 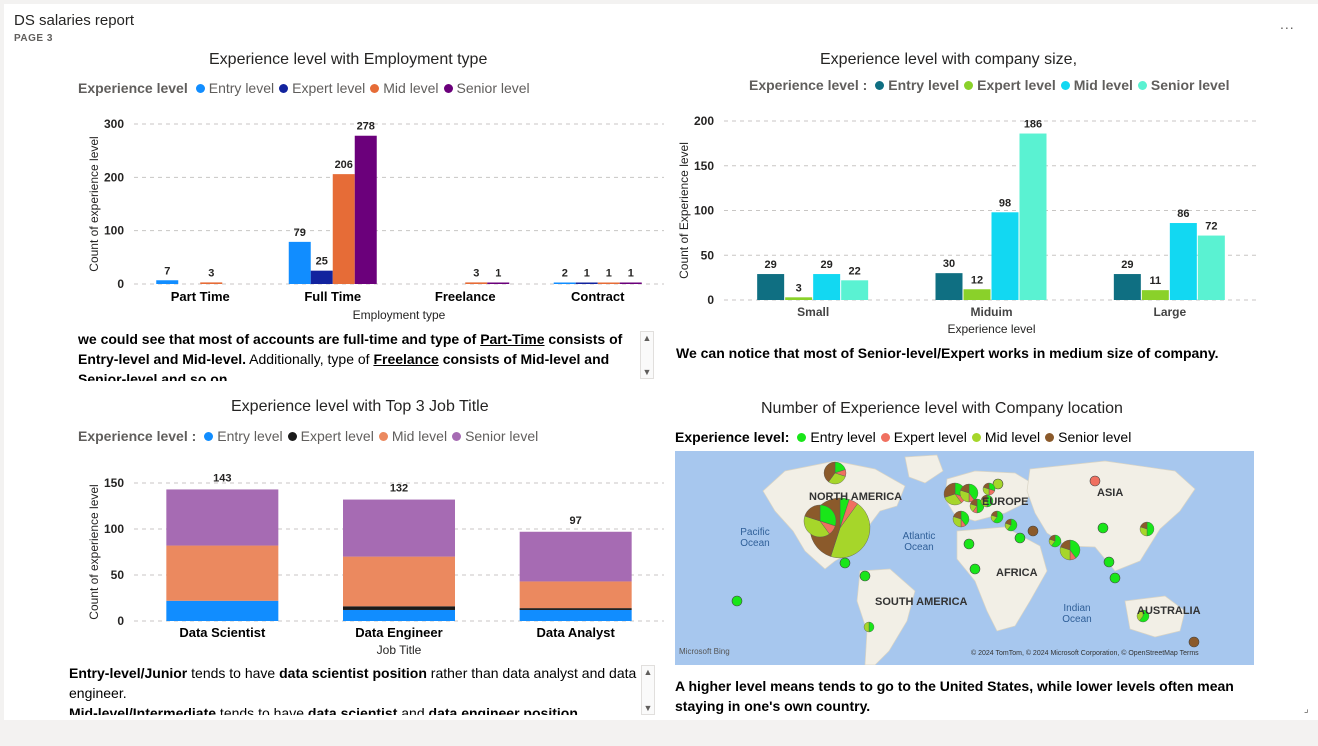 What do you see at coordinates (300, 233) in the screenshot?
I see `data-label: 79` at bounding box center [300, 233].